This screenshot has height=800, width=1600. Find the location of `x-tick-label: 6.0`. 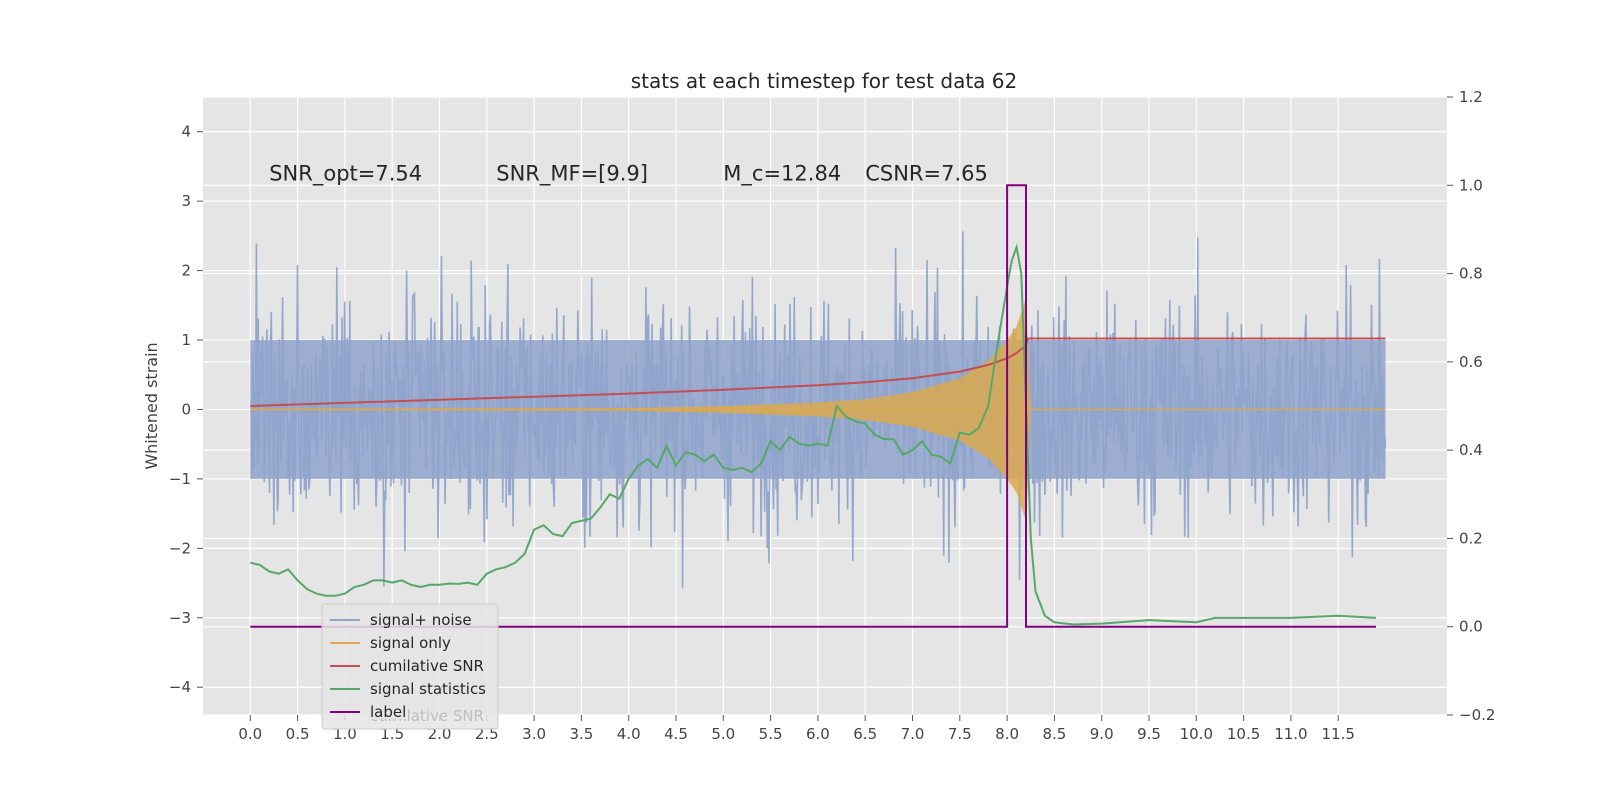

x-tick-label: 6.0 is located at coordinates (818, 734).